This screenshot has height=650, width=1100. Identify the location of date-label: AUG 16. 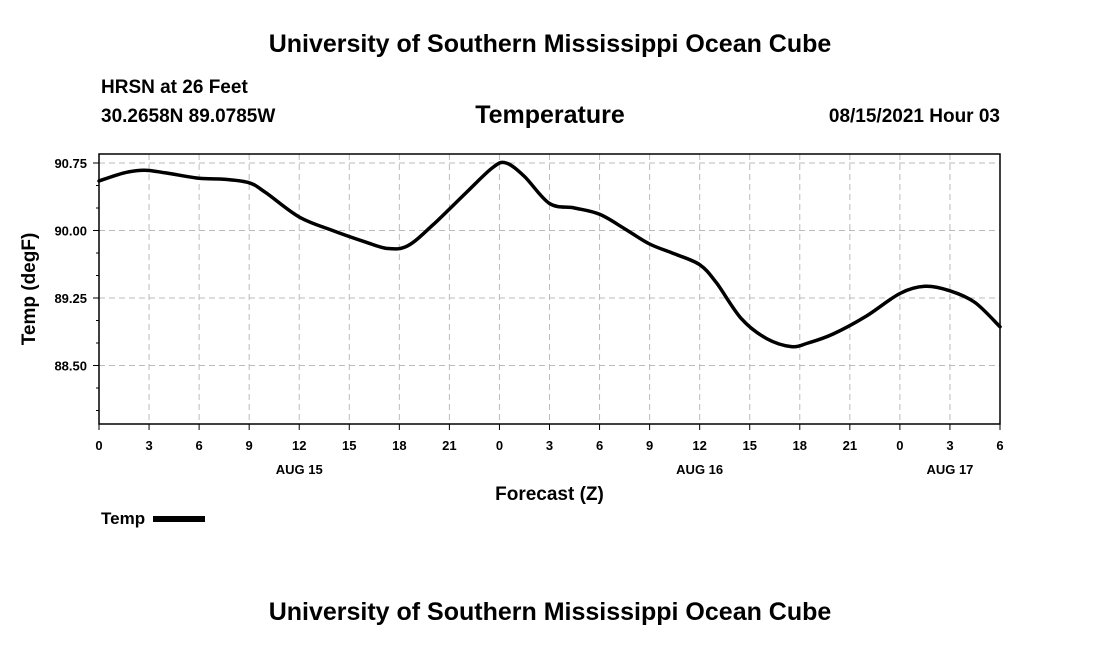
(699, 469).